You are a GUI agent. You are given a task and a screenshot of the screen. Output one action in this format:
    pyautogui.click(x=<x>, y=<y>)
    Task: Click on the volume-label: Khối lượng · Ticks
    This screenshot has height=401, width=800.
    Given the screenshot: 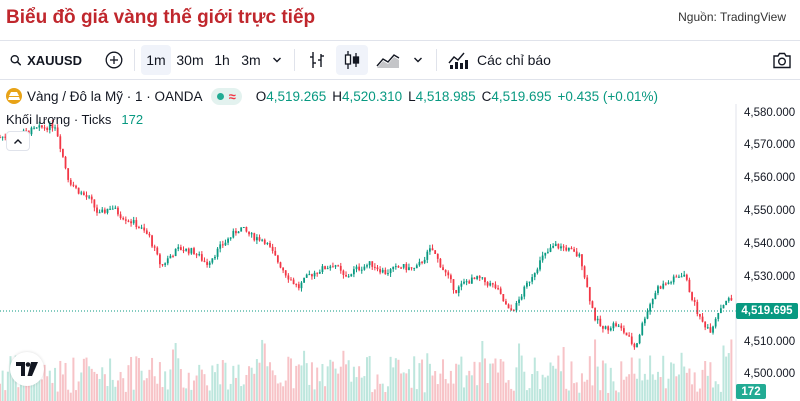 What is the action you would take?
    pyautogui.click(x=59, y=119)
    